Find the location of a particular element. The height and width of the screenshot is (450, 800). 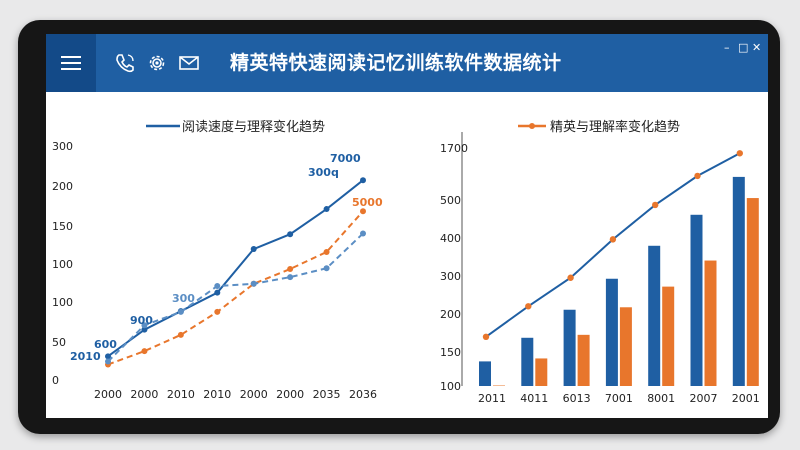

line-x-tick-label: 2036 is located at coordinates (363, 394).